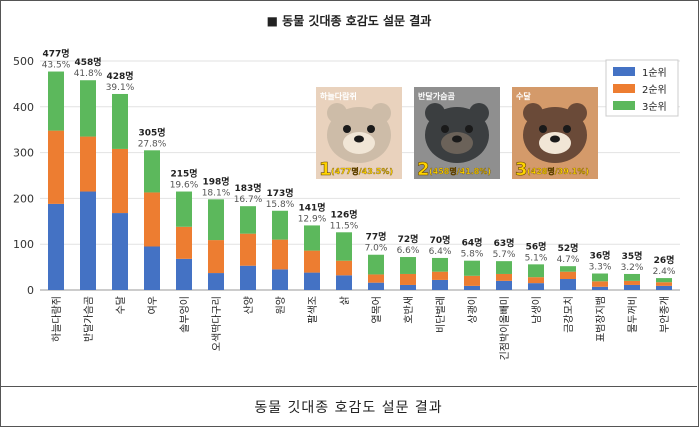  Describe the element at coordinates (600, 256) in the screenshot. I see `total-label: 36명` at that location.